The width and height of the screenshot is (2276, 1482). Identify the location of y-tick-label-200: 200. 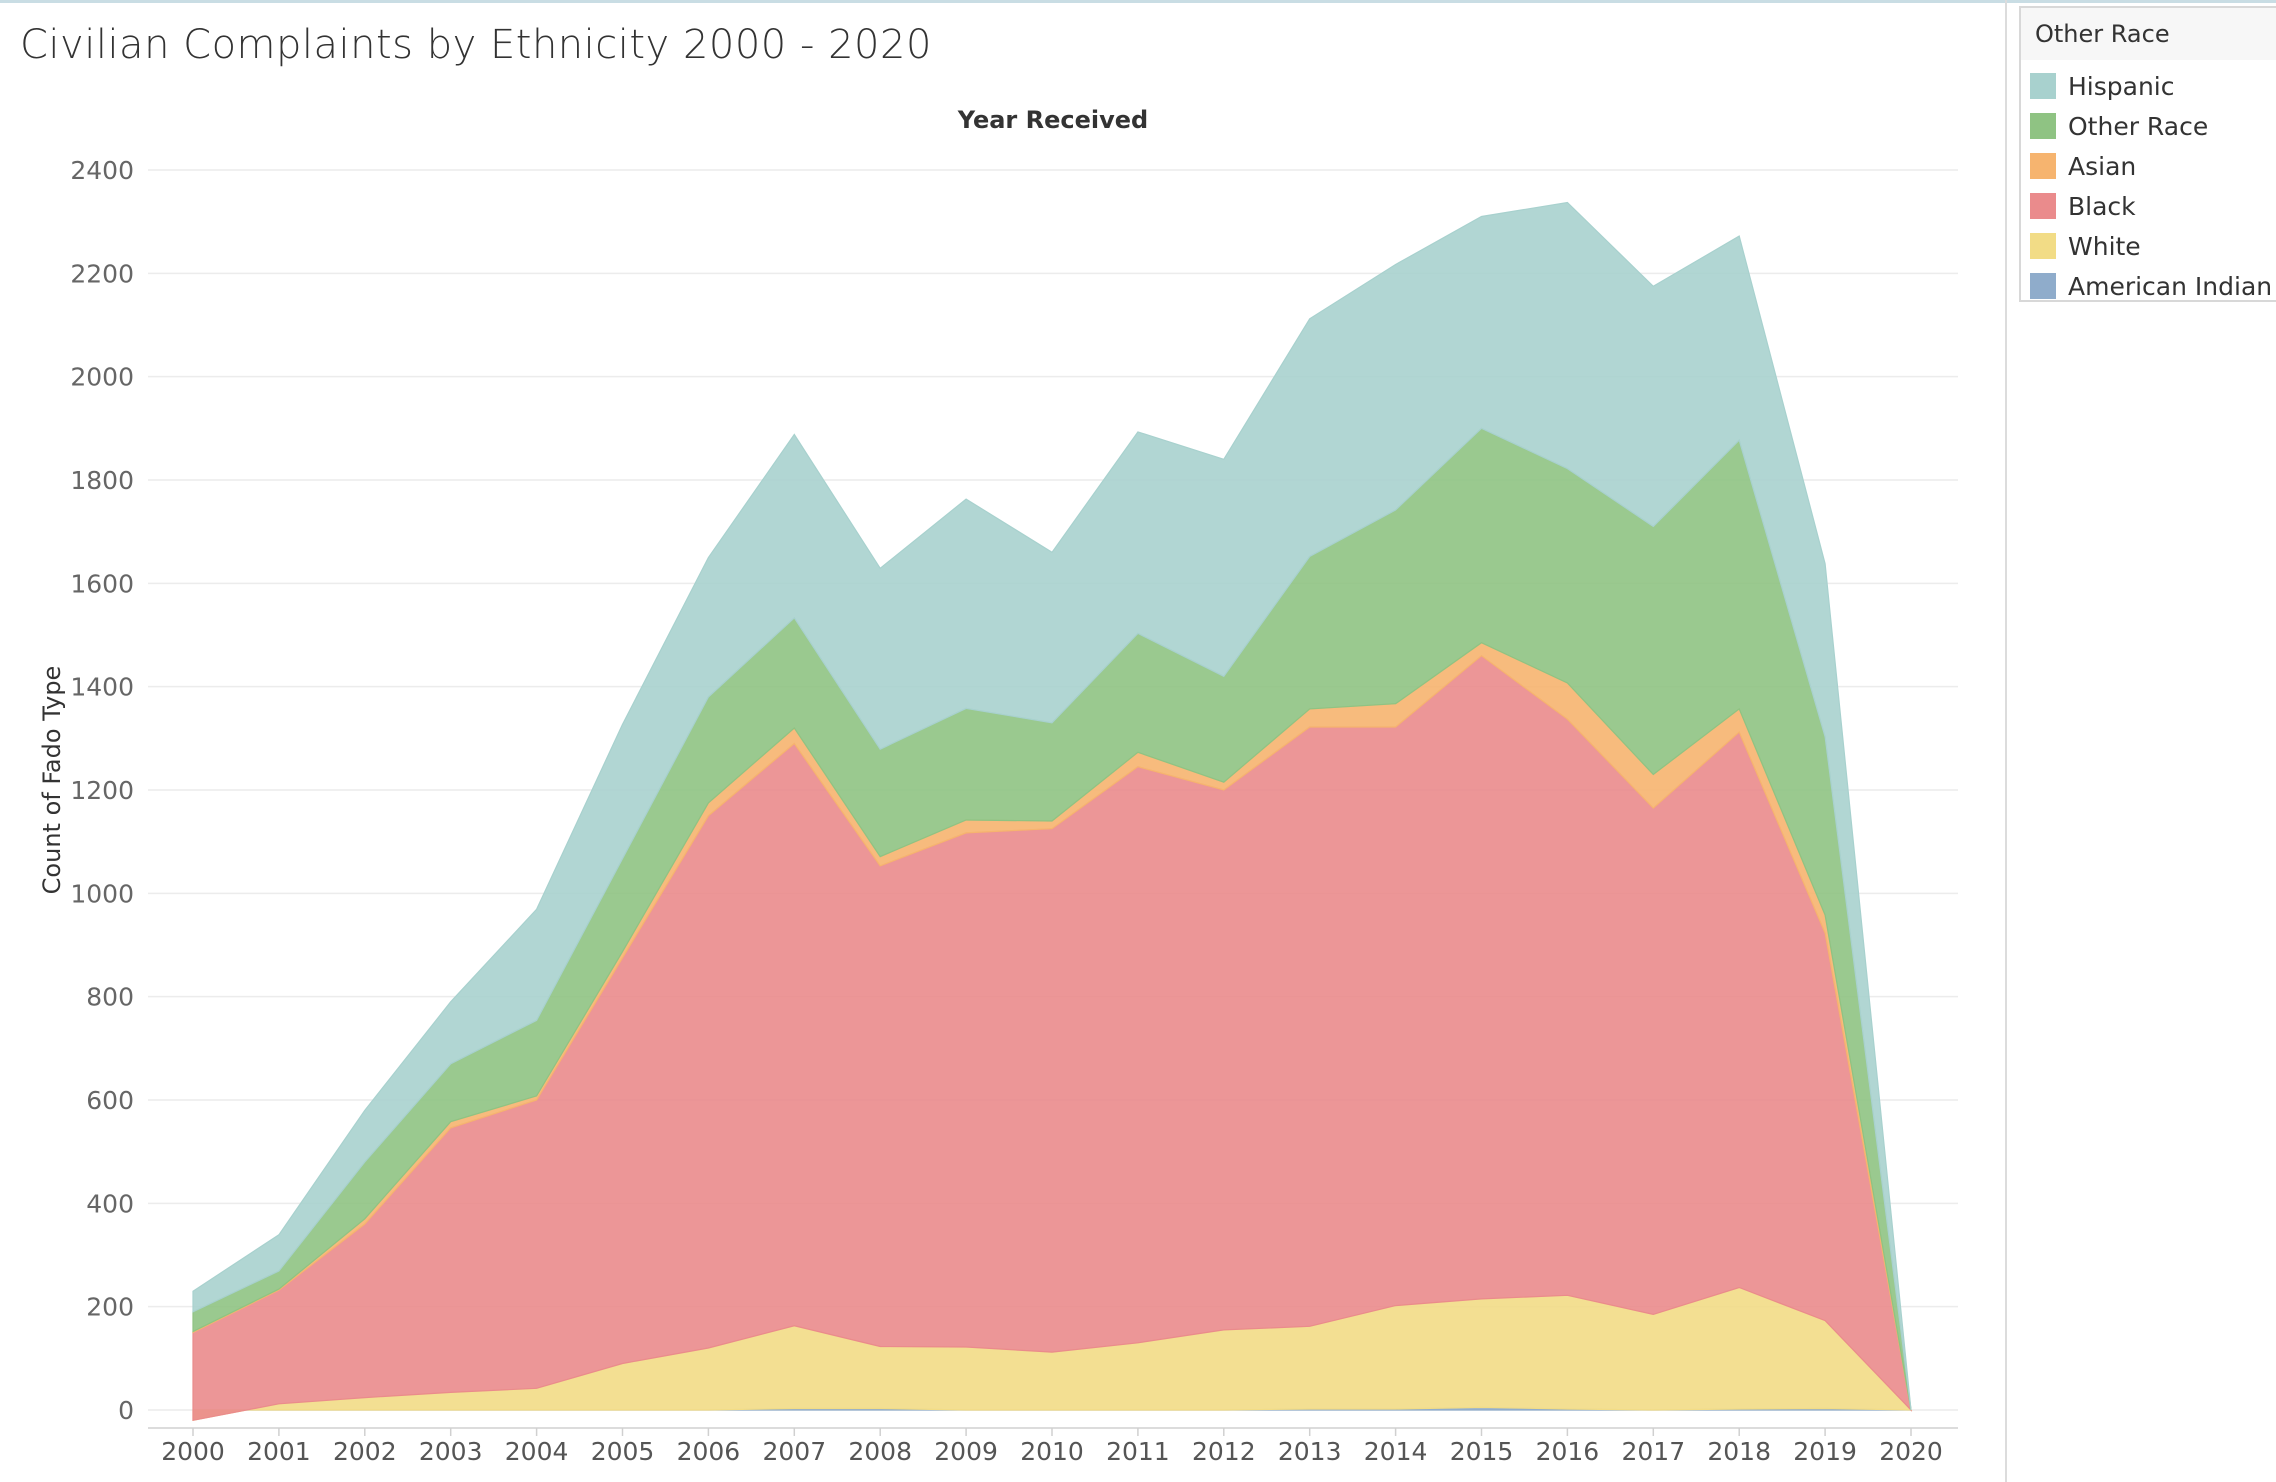
(110, 1307).